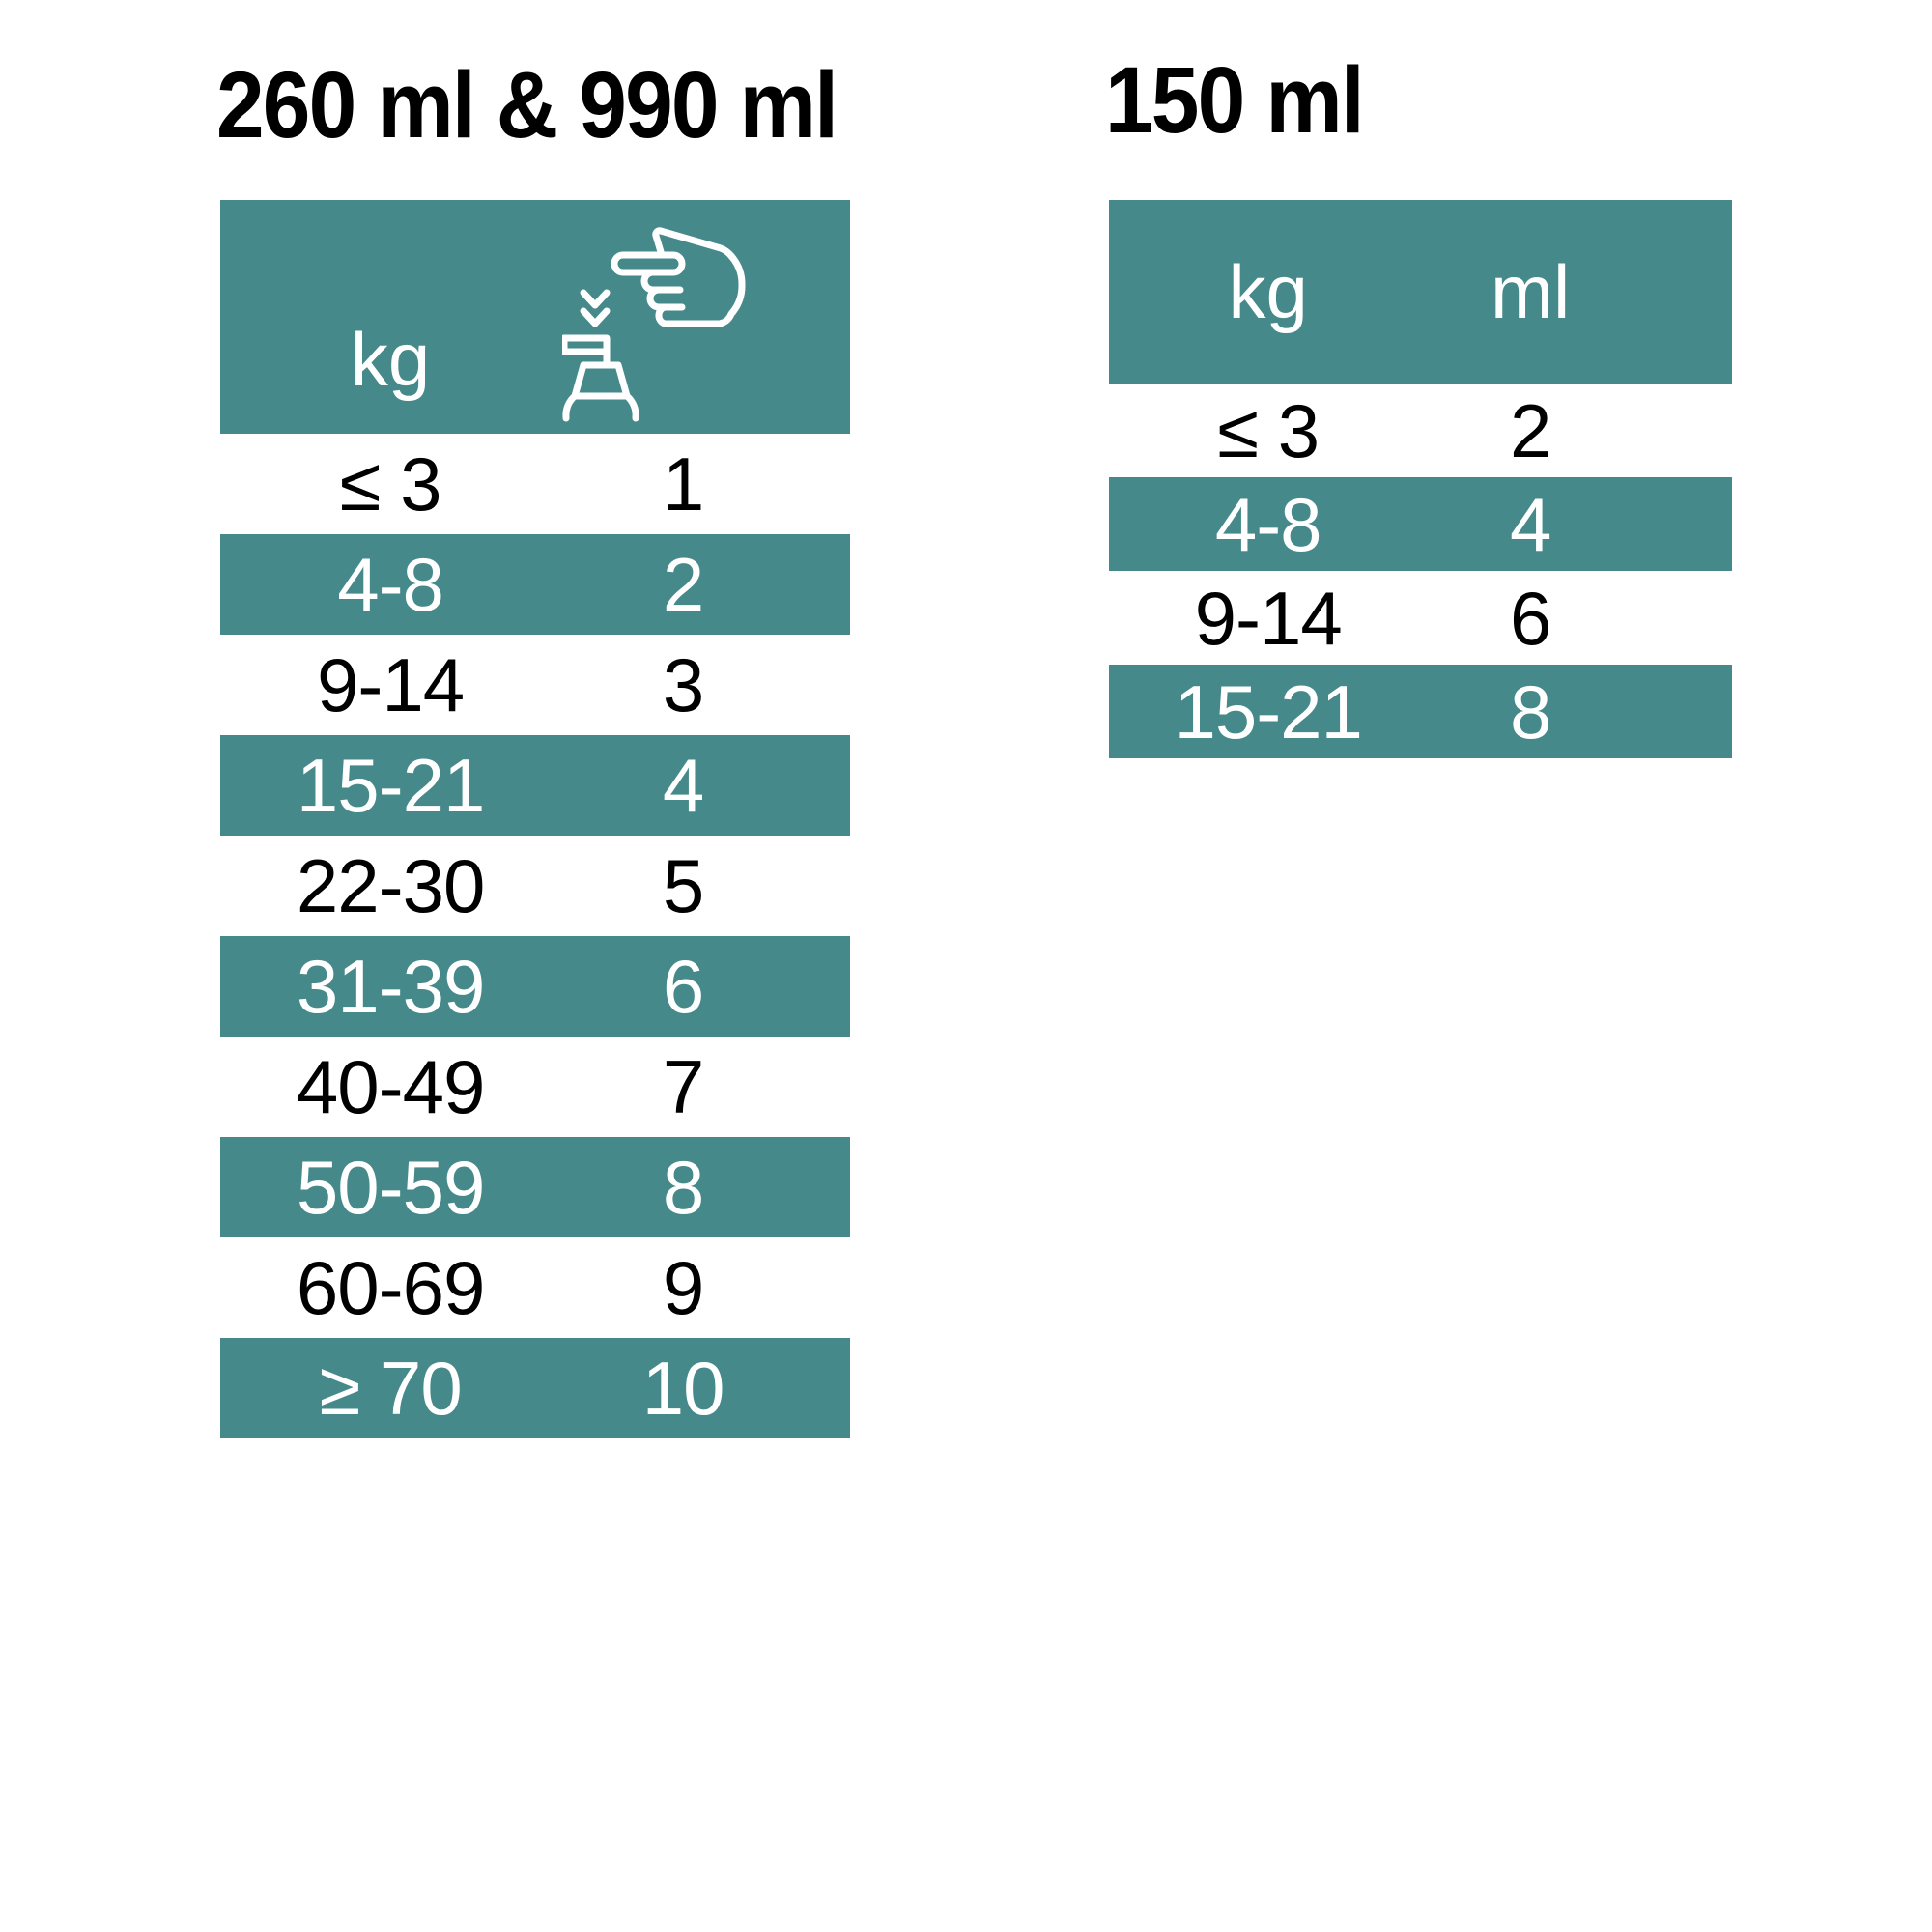 This screenshot has height=1932, width=1932. What do you see at coordinates (535, 1388) in the screenshot?
I see `table-row: ≥ 70 10` at bounding box center [535, 1388].